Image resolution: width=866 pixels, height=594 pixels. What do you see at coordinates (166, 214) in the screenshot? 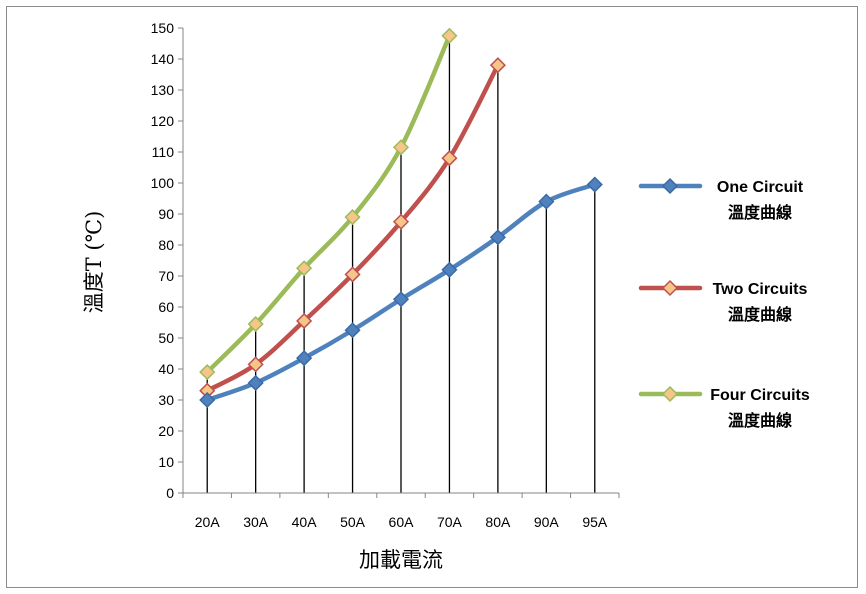
I see `y-tick-label: 90` at bounding box center [166, 214].